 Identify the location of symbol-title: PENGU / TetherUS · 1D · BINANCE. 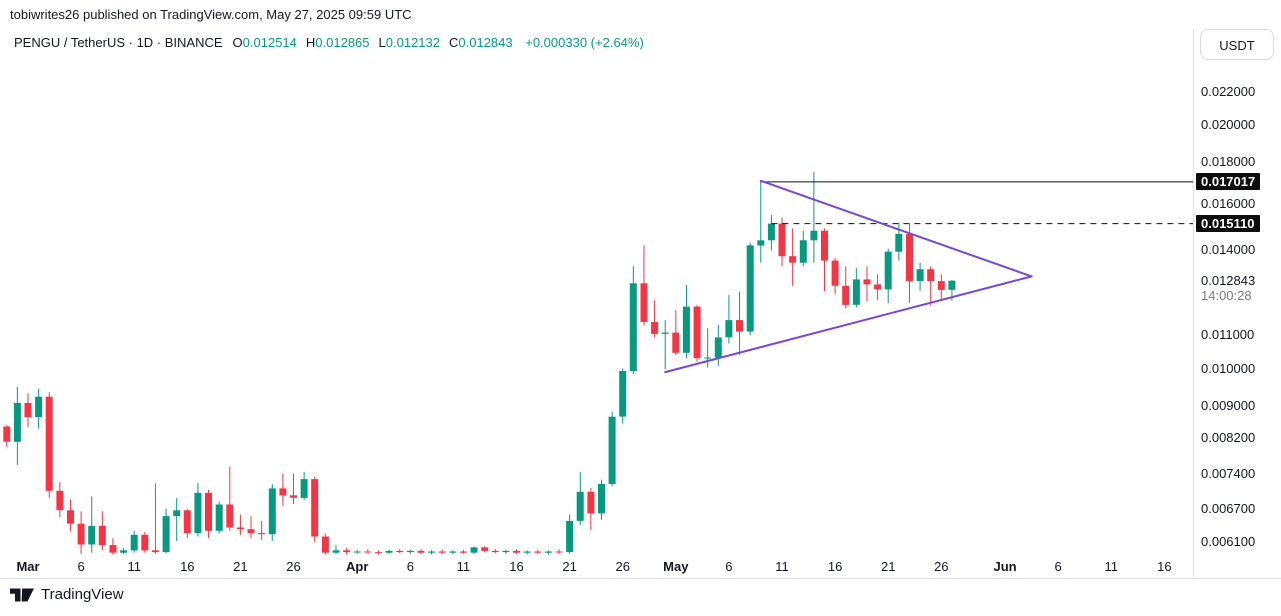
(118, 42).